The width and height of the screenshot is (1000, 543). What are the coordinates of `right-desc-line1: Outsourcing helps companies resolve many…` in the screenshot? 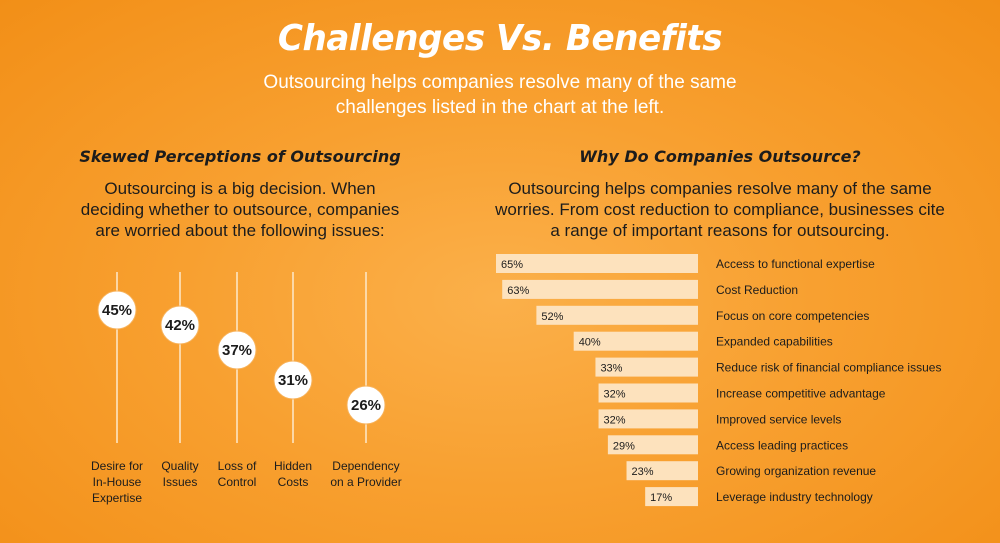 It's located at (720, 188).